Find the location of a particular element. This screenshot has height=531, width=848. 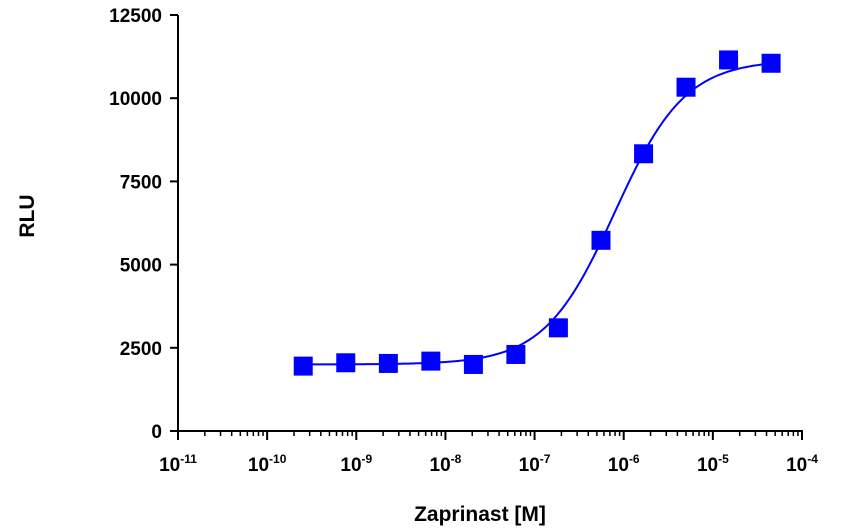

x-tick-exponent: -4 is located at coordinates (812, 459).